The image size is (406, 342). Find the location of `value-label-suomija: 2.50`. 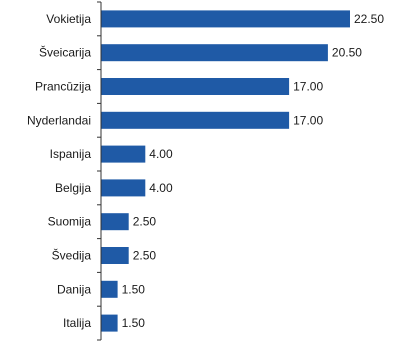

value-label-suomija: 2.50 is located at coordinates (145, 222).